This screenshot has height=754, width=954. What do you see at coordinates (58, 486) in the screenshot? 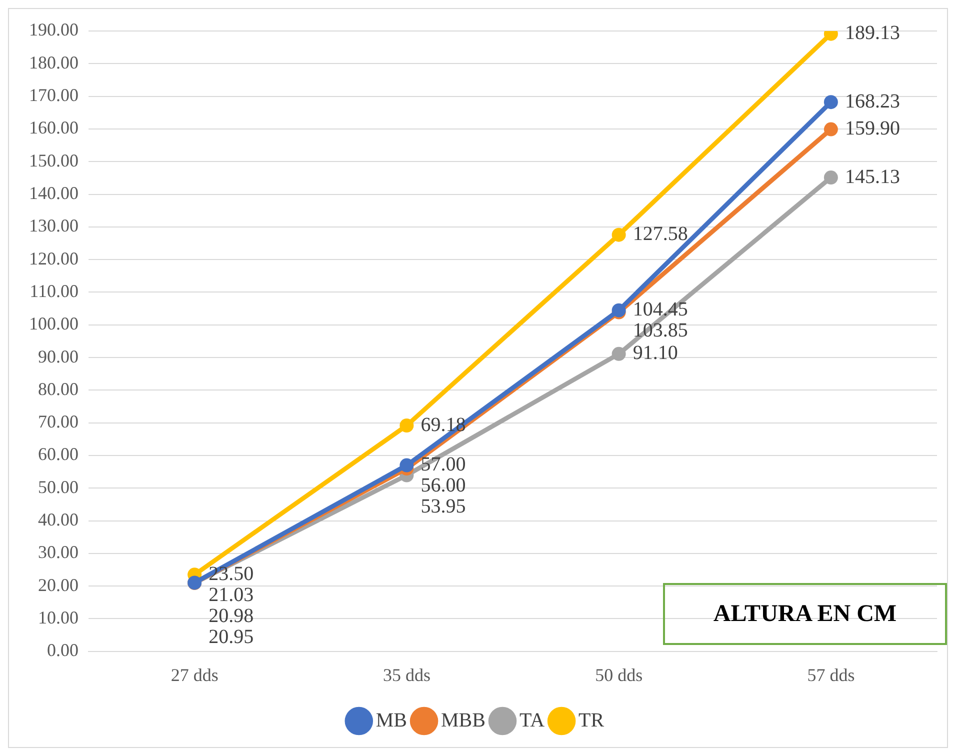
I see `y-tick-label: 50.00` at bounding box center [58, 486].